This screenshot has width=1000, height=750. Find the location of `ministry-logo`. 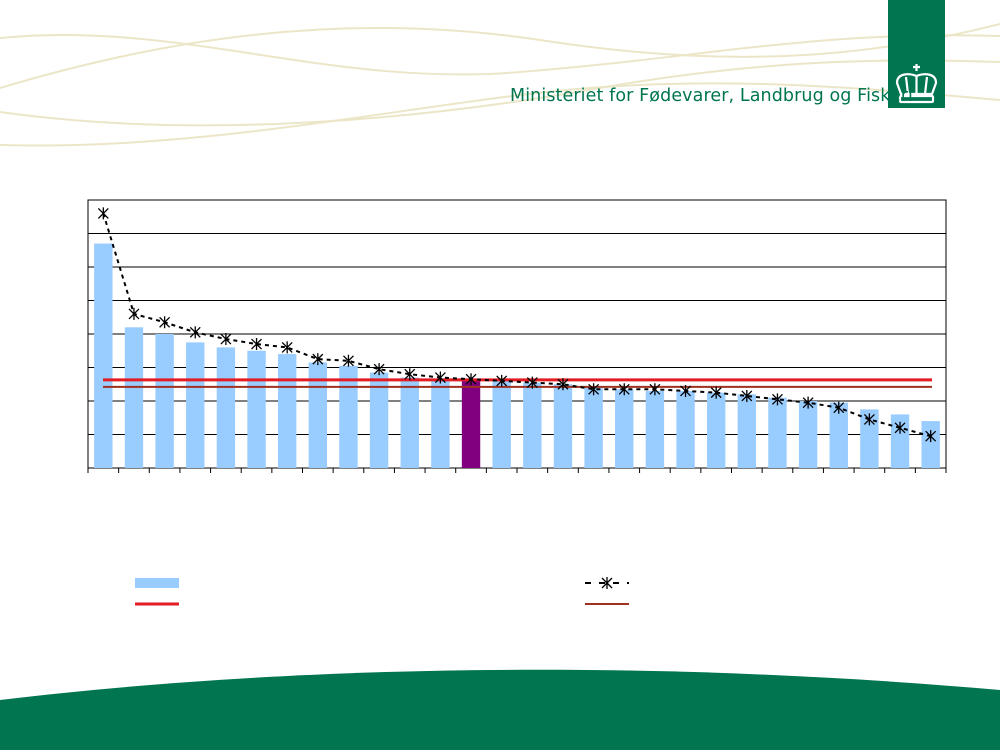

ministry-logo is located at coordinates (916, 54).